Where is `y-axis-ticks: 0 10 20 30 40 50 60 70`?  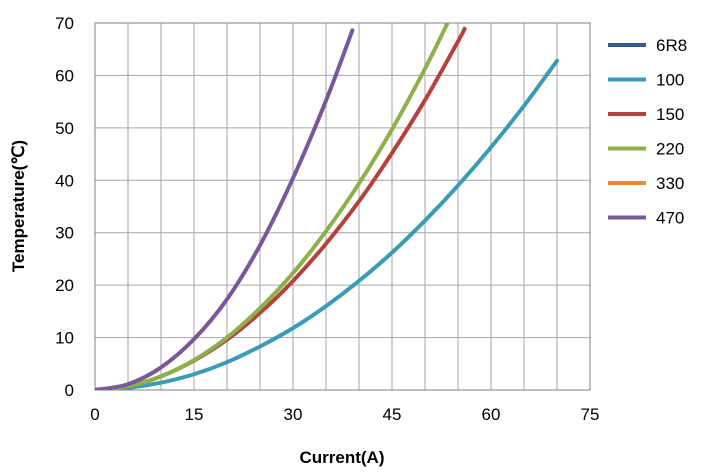
y-axis-ticks: 0 10 20 30 40 50 60 70 is located at coordinates (64, 207).